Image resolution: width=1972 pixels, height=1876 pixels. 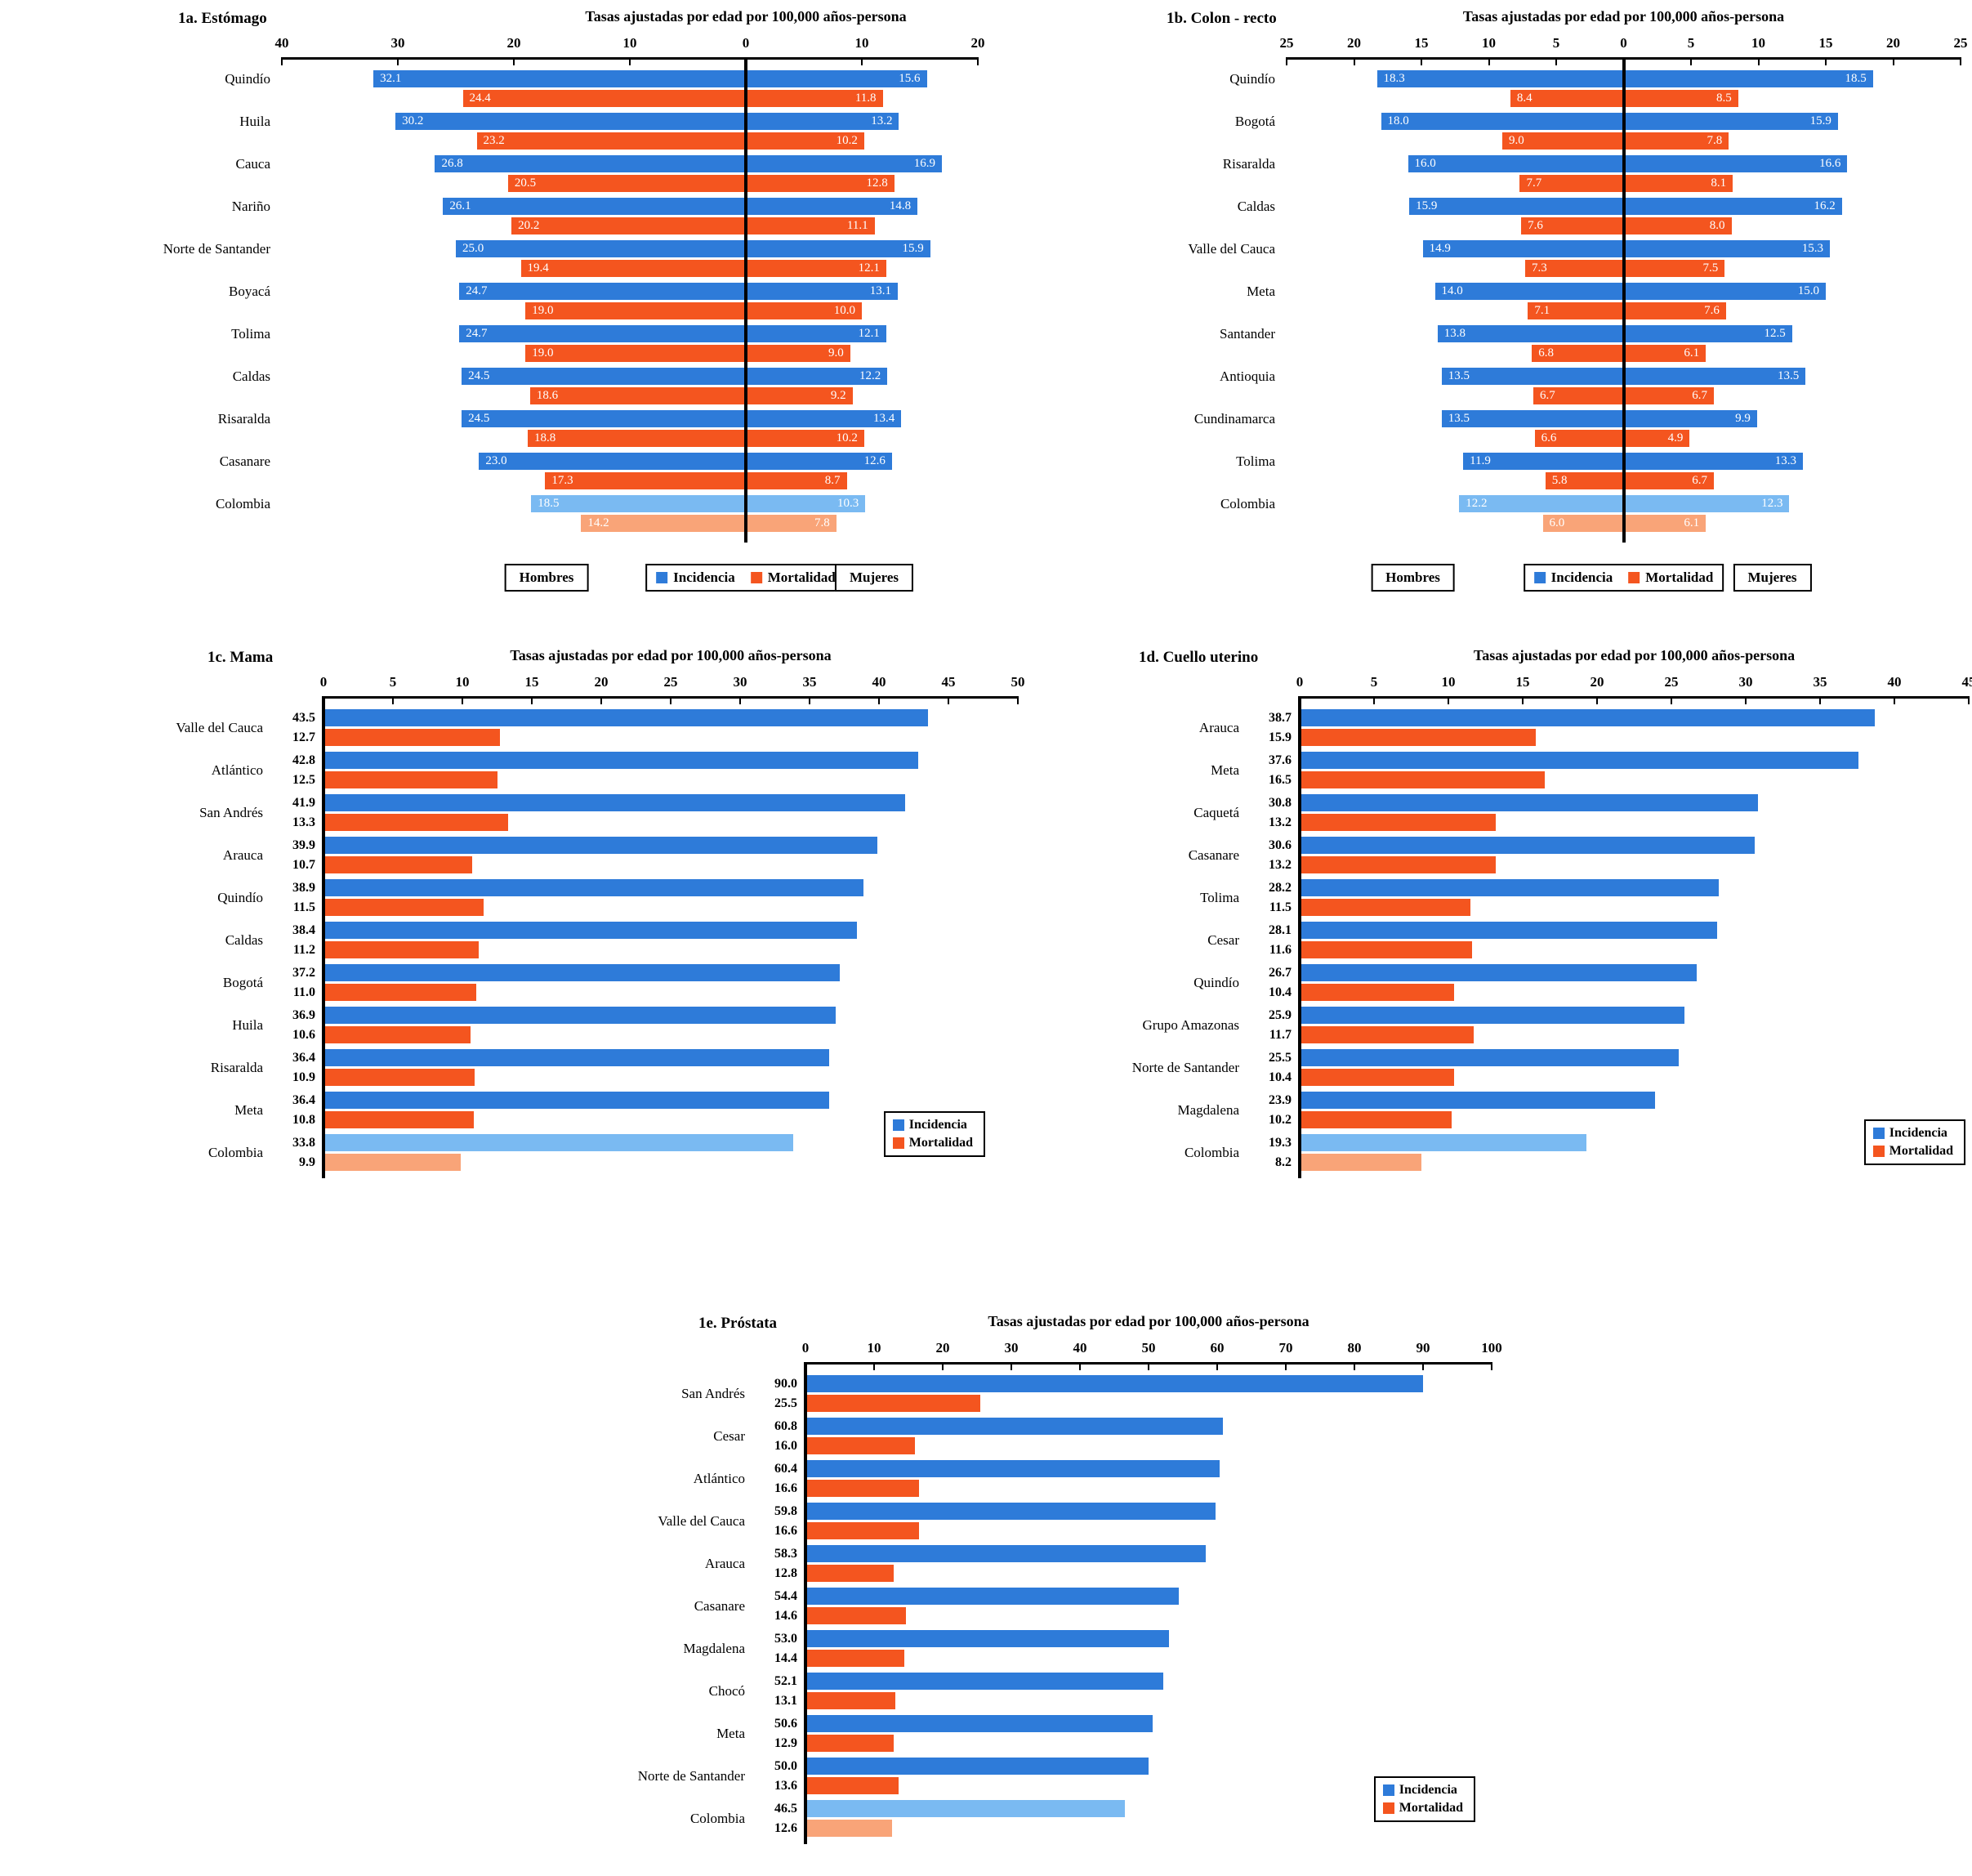 What do you see at coordinates (1222, 18) in the screenshot?
I see `chart-title: 1b. Colon - recto` at bounding box center [1222, 18].